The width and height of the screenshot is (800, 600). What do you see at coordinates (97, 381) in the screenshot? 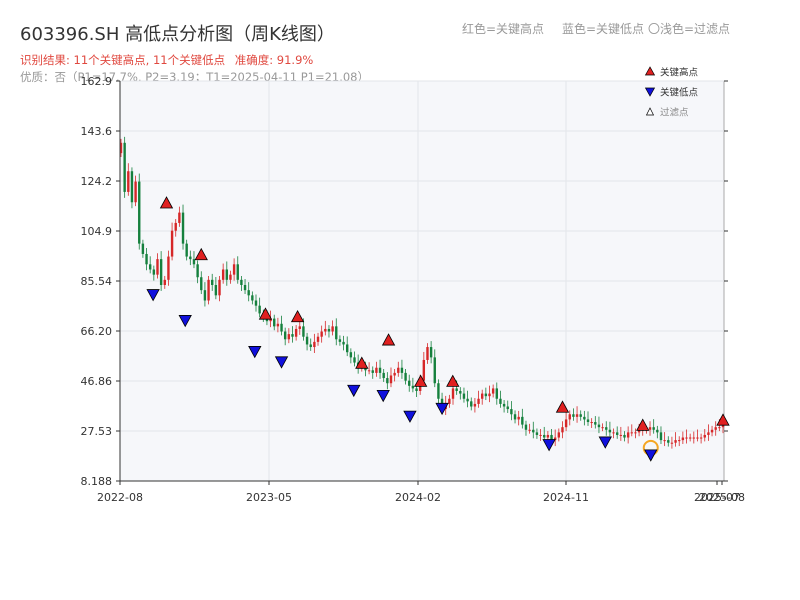
I see `y-tick-label: 46.86` at bounding box center [97, 381].